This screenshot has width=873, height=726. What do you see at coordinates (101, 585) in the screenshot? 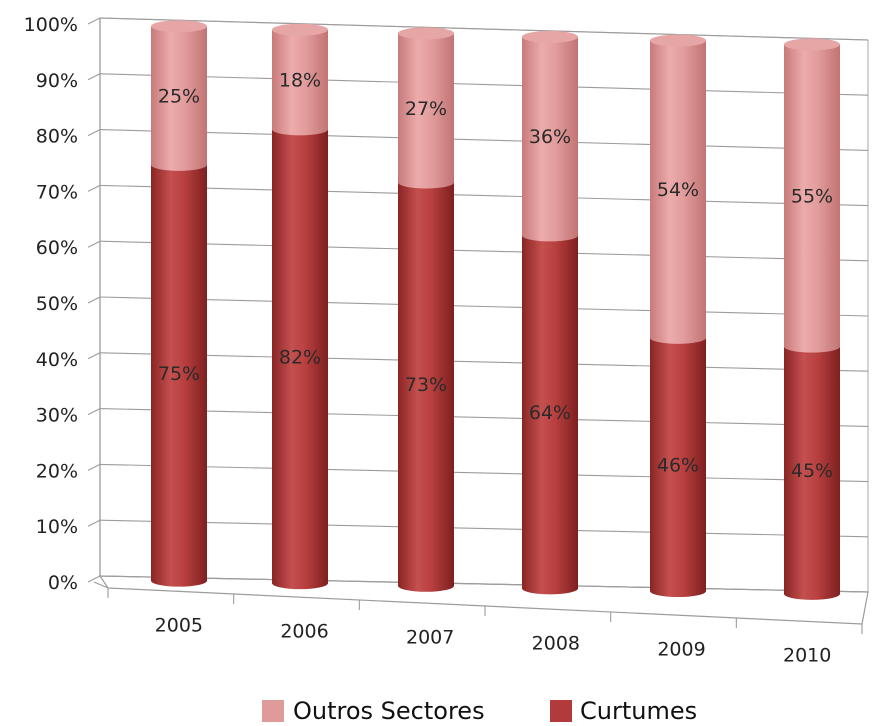
I see `floor-edge` at bounding box center [101, 585].